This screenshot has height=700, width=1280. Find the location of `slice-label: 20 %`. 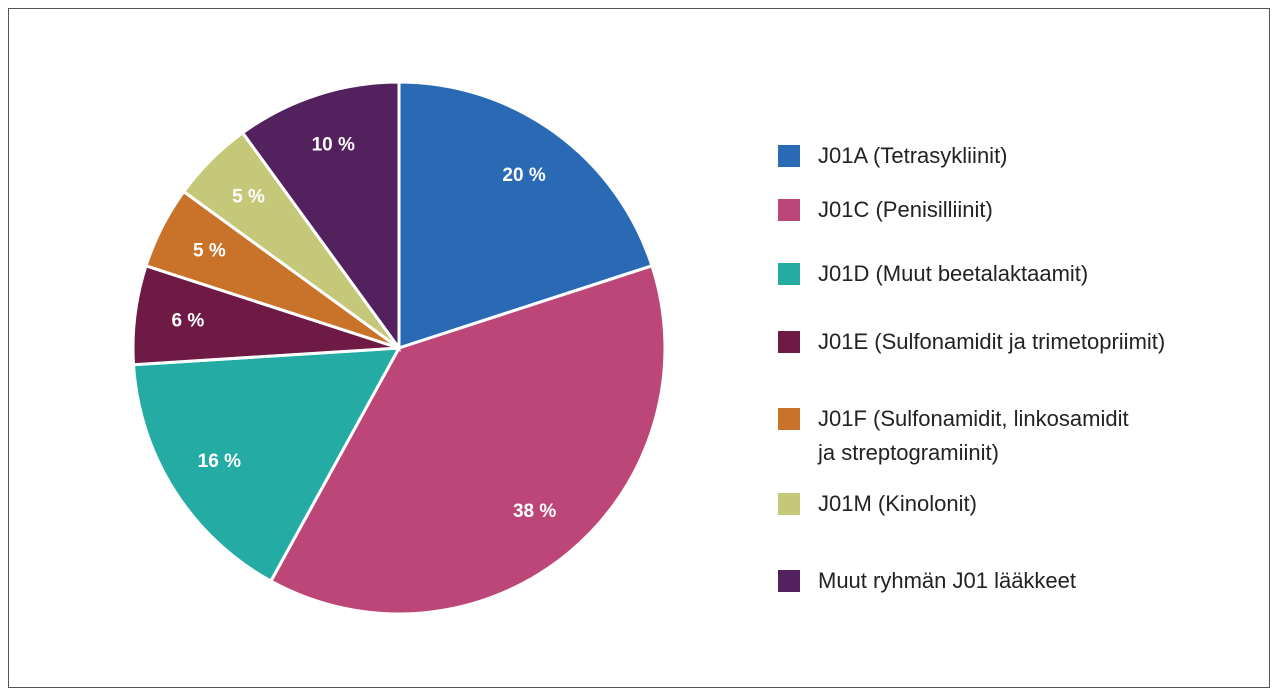

slice-label: 20 % is located at coordinates (523, 175).